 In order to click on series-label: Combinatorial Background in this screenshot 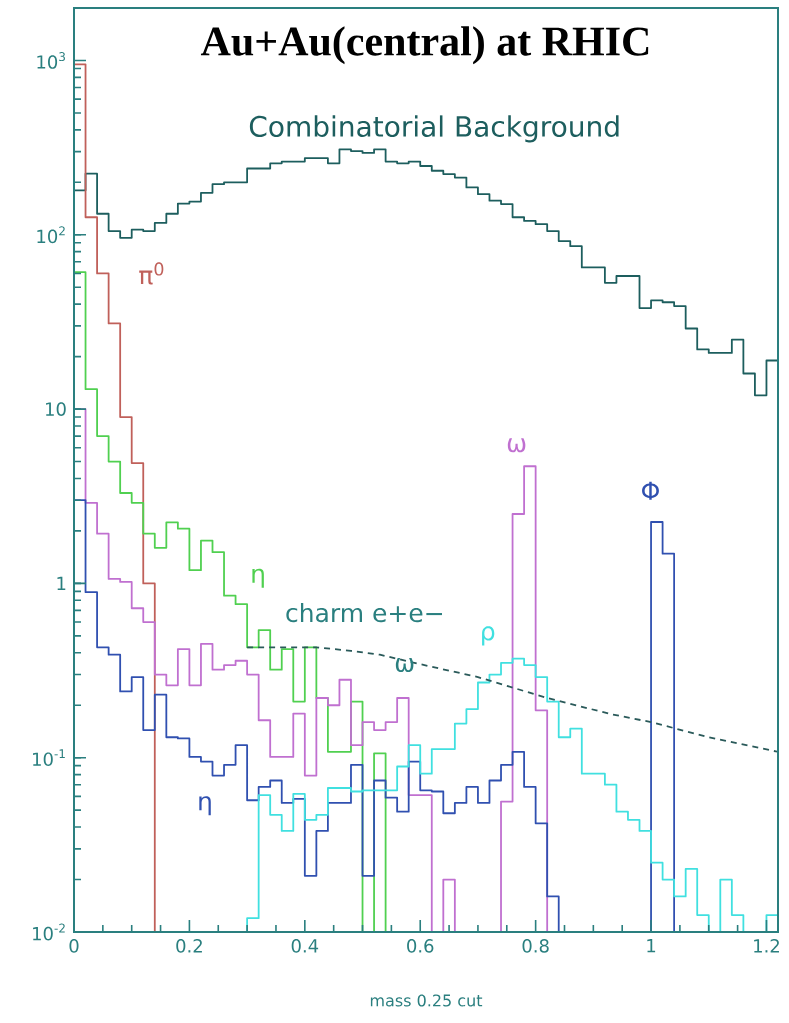, I will do `click(434, 129)`.